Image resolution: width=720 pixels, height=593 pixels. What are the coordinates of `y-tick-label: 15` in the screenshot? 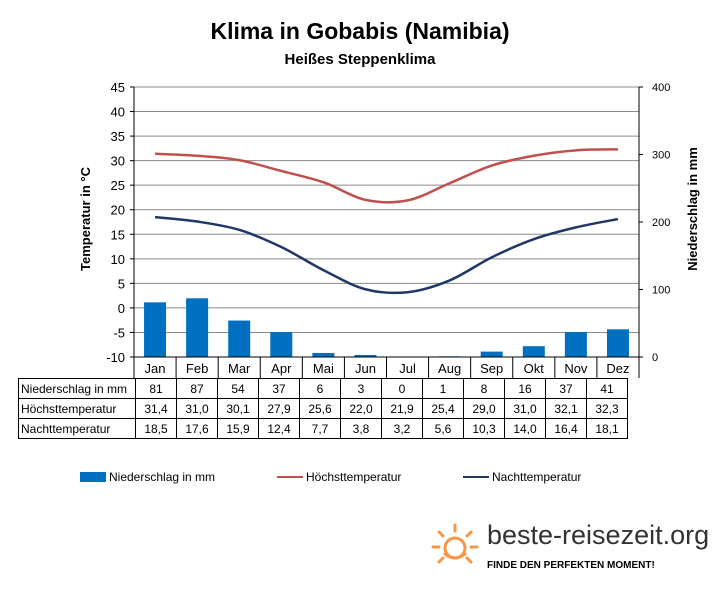 It's located at (118, 234).